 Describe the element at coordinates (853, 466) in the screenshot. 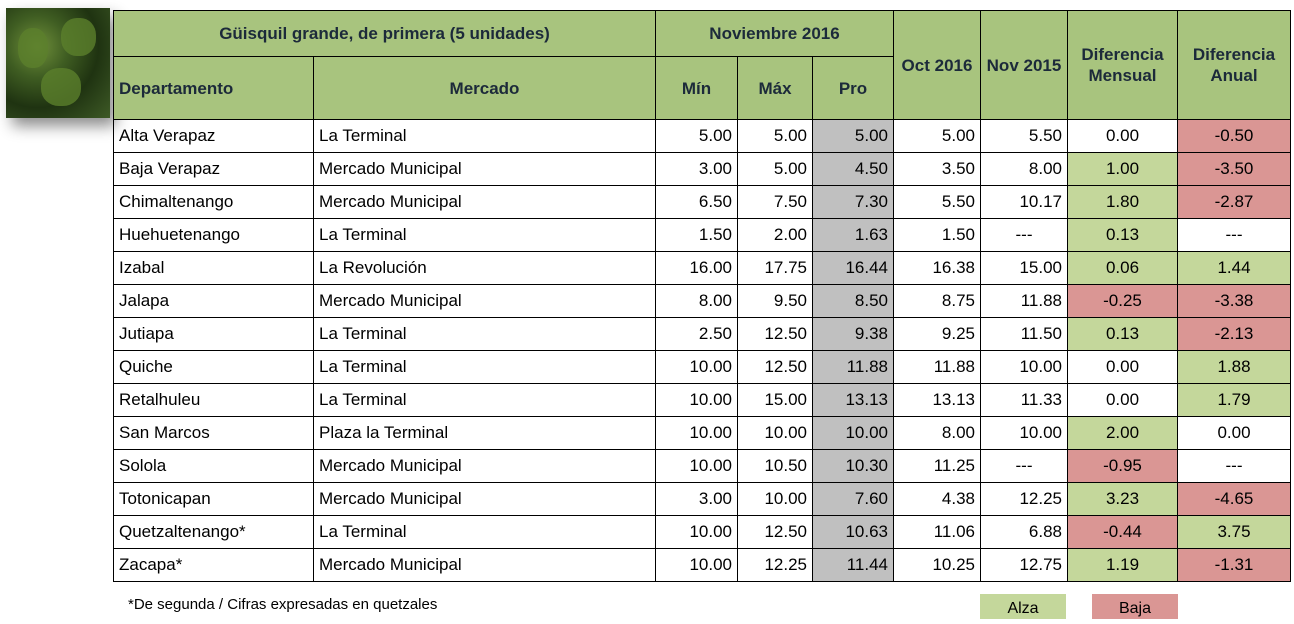

I see `value-cell: 10.30` at that location.